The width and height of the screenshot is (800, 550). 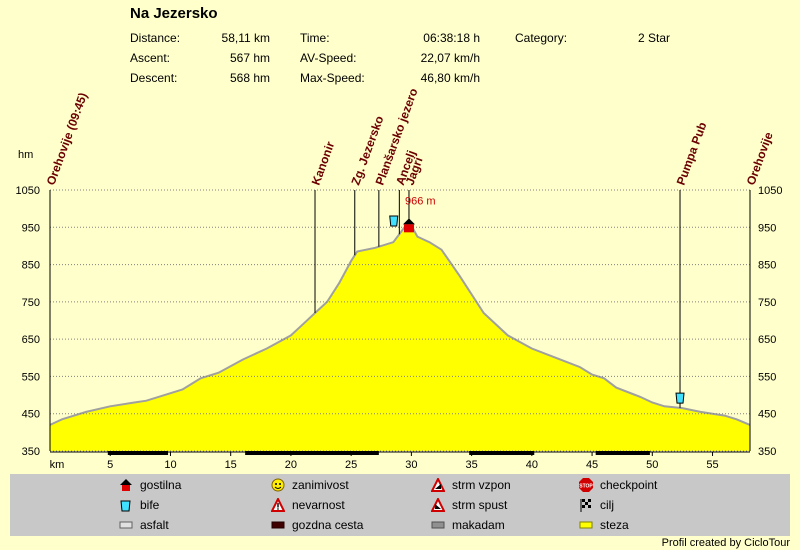 What do you see at coordinates (126, 485) in the screenshot?
I see `gostilna-icon` at bounding box center [126, 485].